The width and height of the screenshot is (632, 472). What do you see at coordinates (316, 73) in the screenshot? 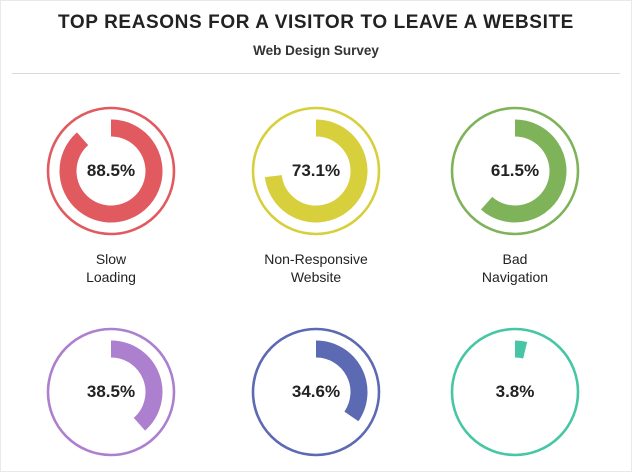
I see `header-divider` at bounding box center [316, 73].